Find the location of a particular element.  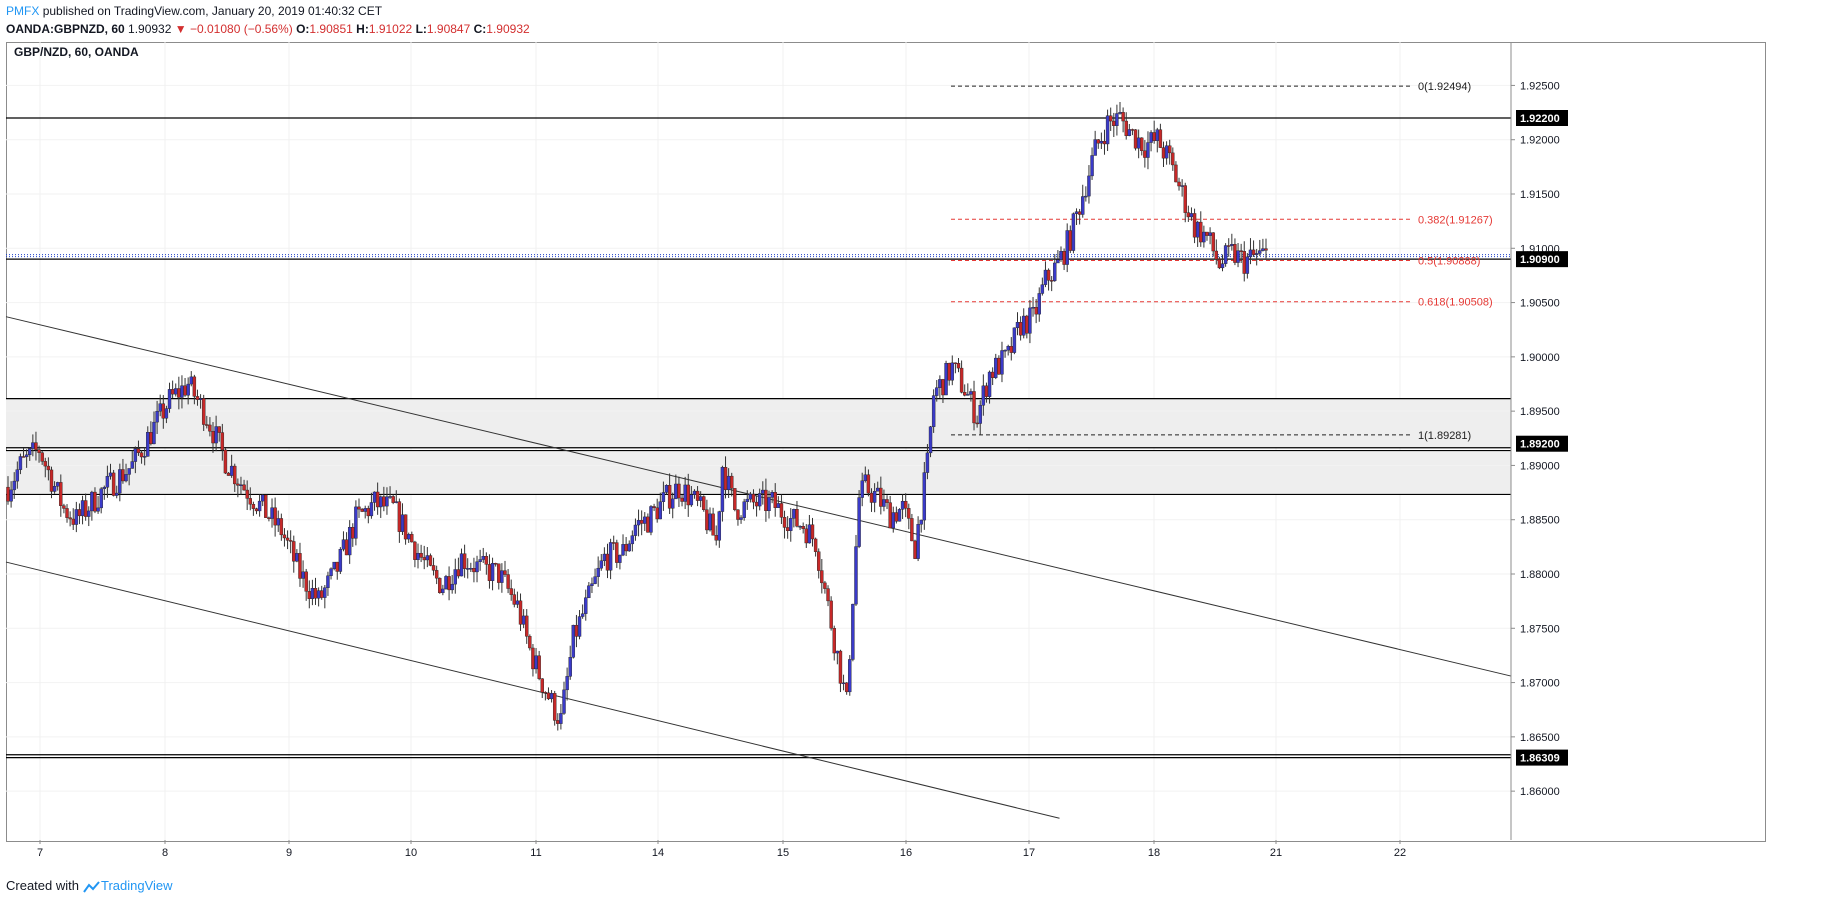

y-tick-label: 1.91500 is located at coordinates (1540, 195).